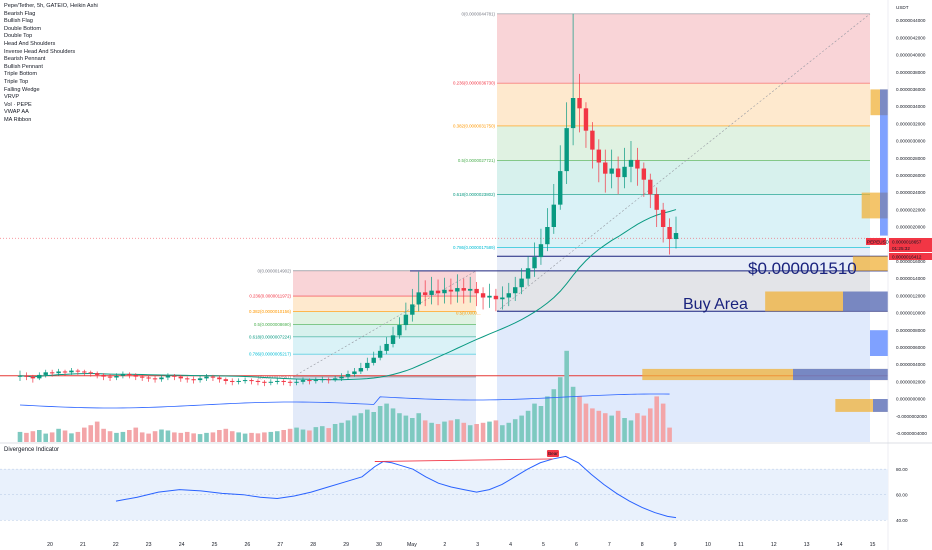 Image resolution: width=932 pixels, height=550 pixels. Describe the element at coordinates (18, 119) in the screenshot. I see `indicator-item: MA Ribbon` at that location.